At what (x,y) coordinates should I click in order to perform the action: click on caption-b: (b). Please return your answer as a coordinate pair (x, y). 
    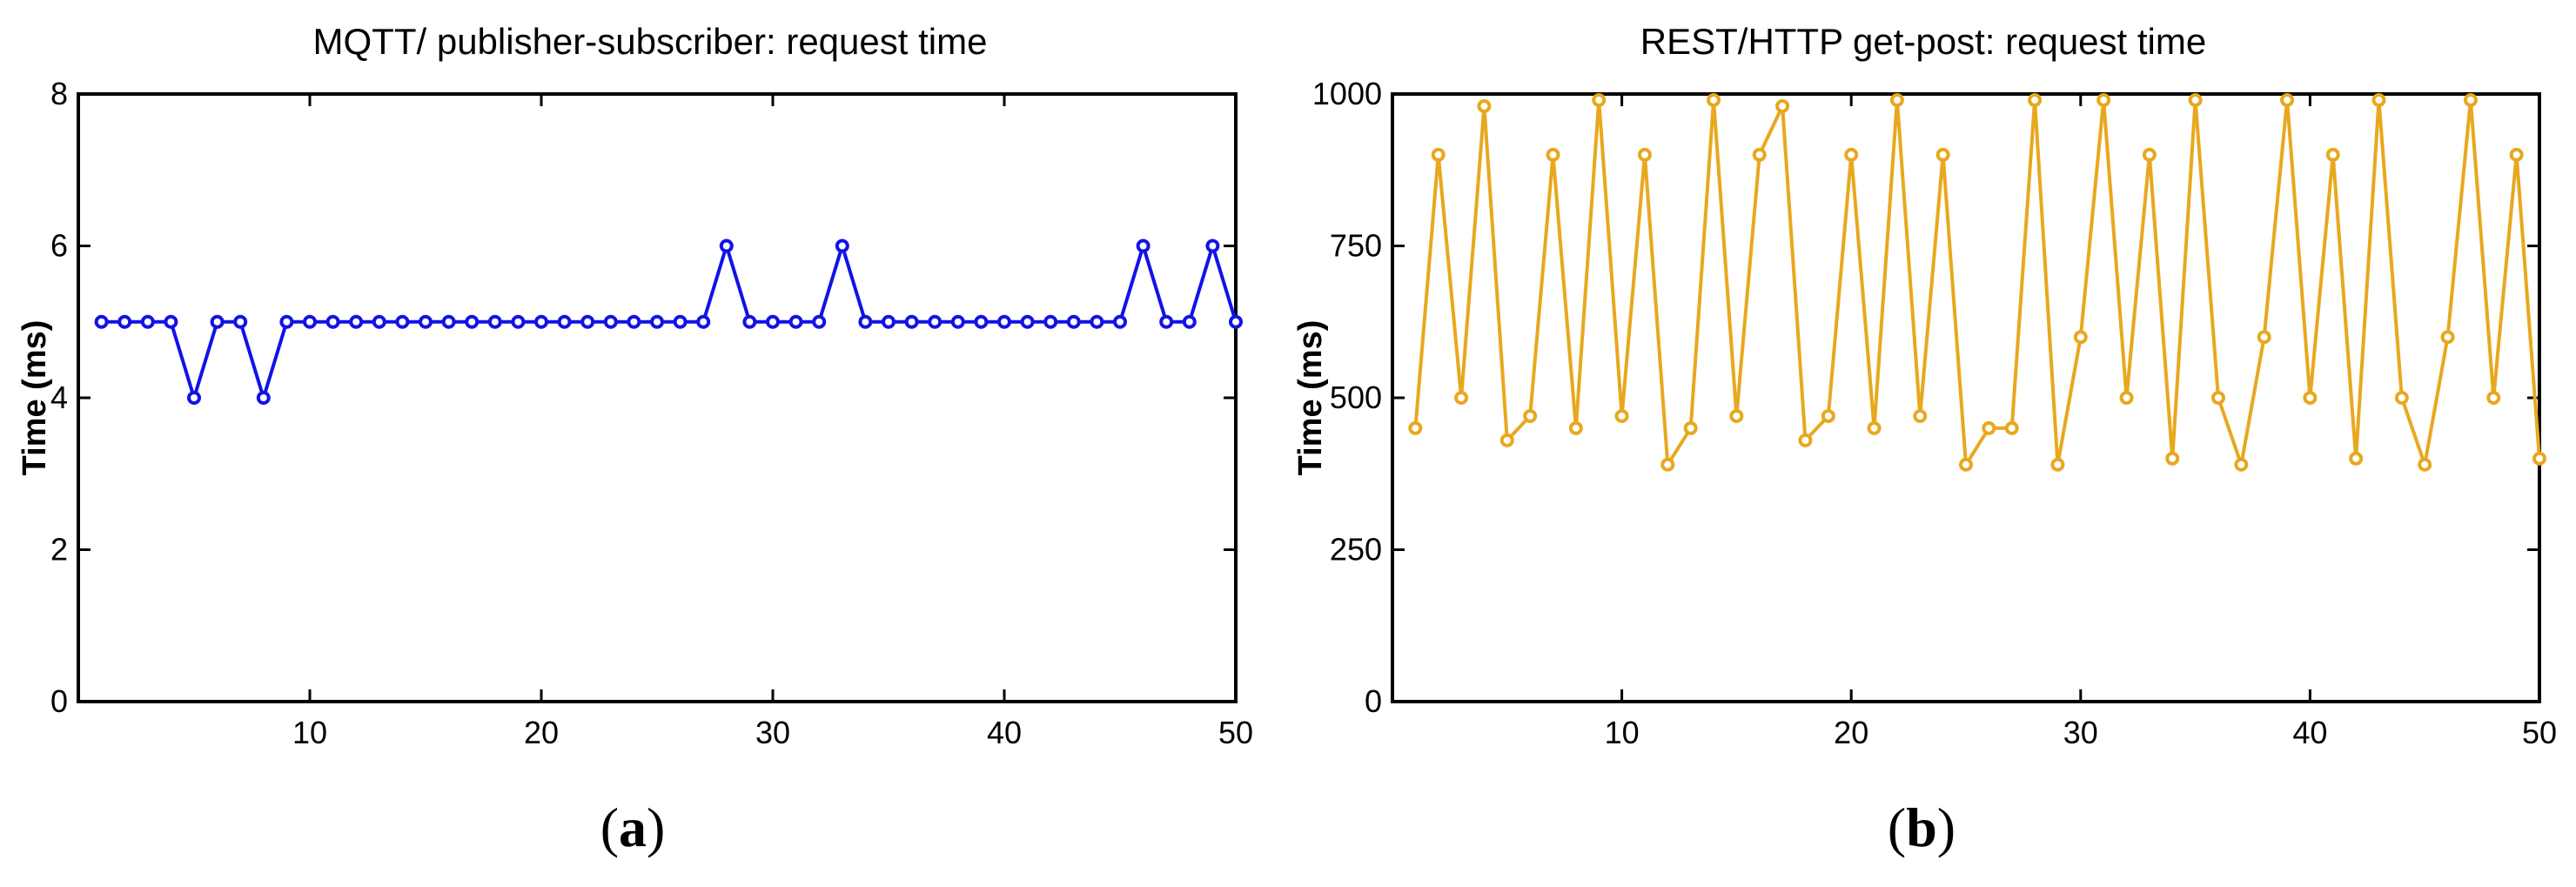
    Looking at the image, I should click on (1922, 827).